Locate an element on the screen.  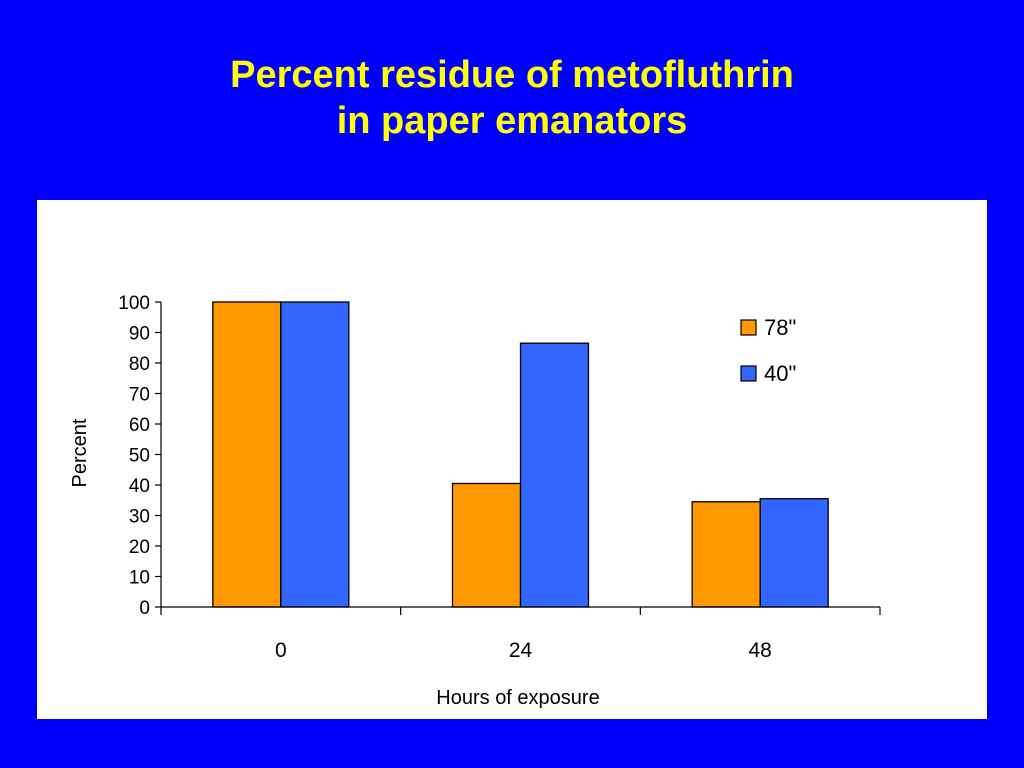
x-tick-label: 24 is located at coordinates (521, 650).